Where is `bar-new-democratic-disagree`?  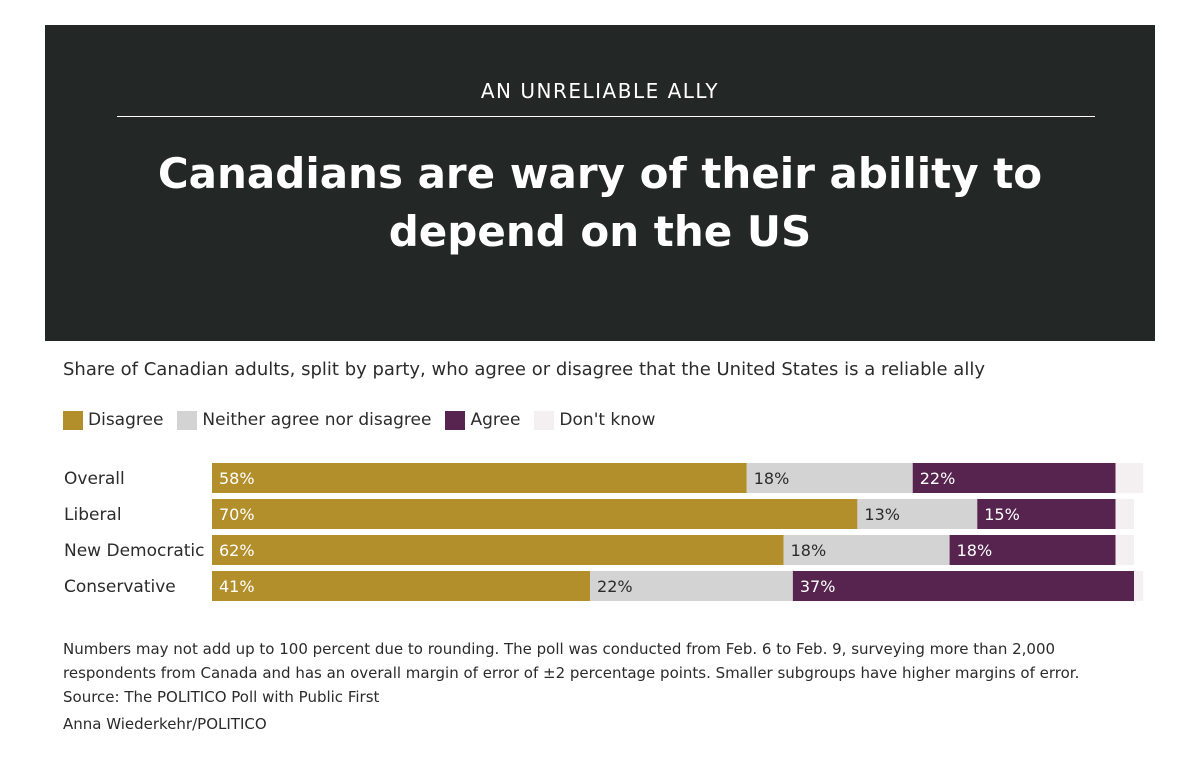
bar-new-democratic-disagree is located at coordinates (498, 550).